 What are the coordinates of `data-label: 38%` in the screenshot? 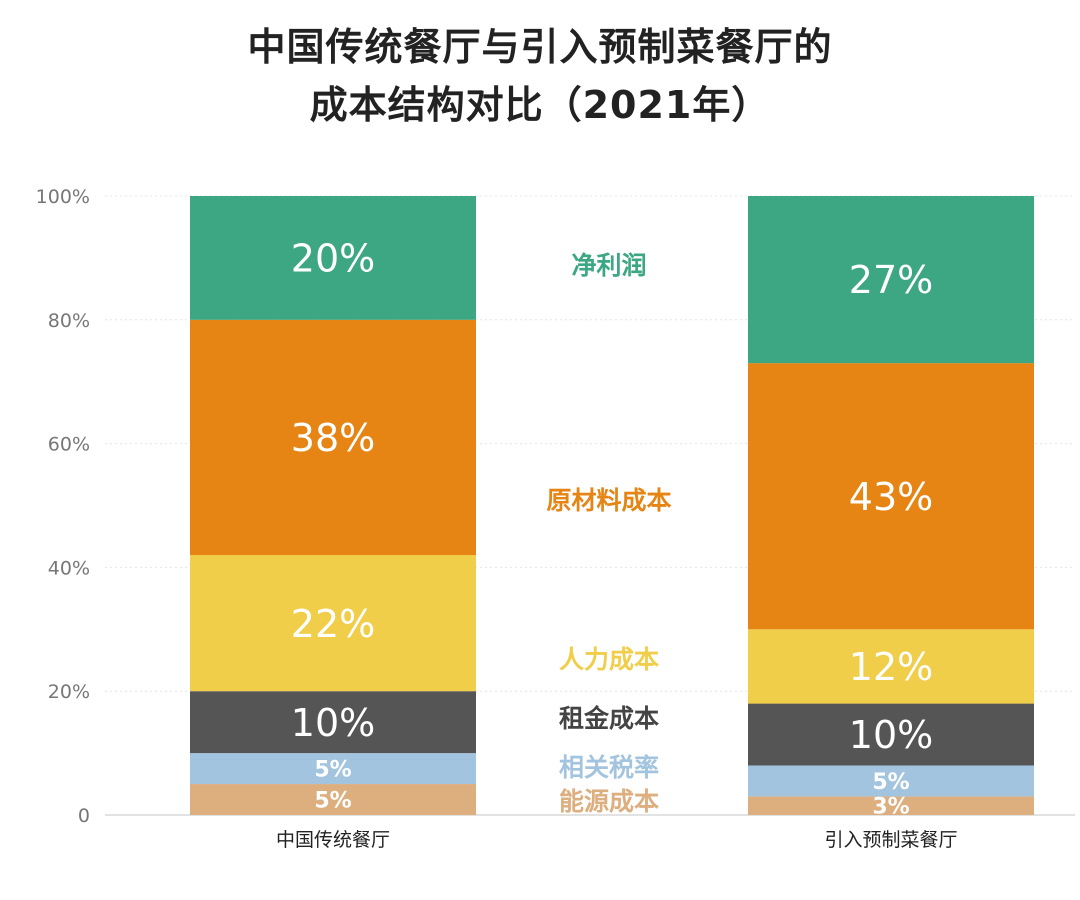 It's located at (333, 438).